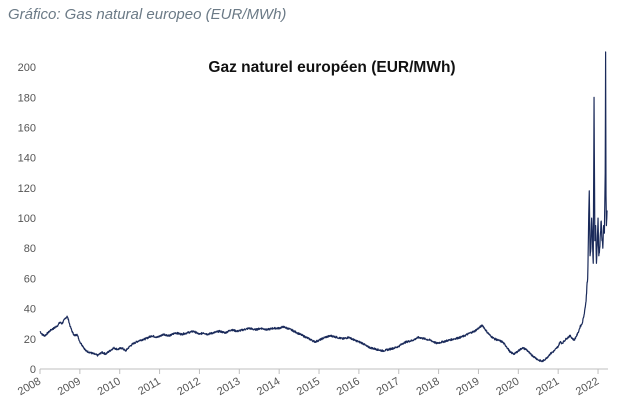  Describe the element at coordinates (147, 14) in the screenshot. I see `chart-caption: Gráfico: Gas natural europeo (EUR/MWh)` at that location.